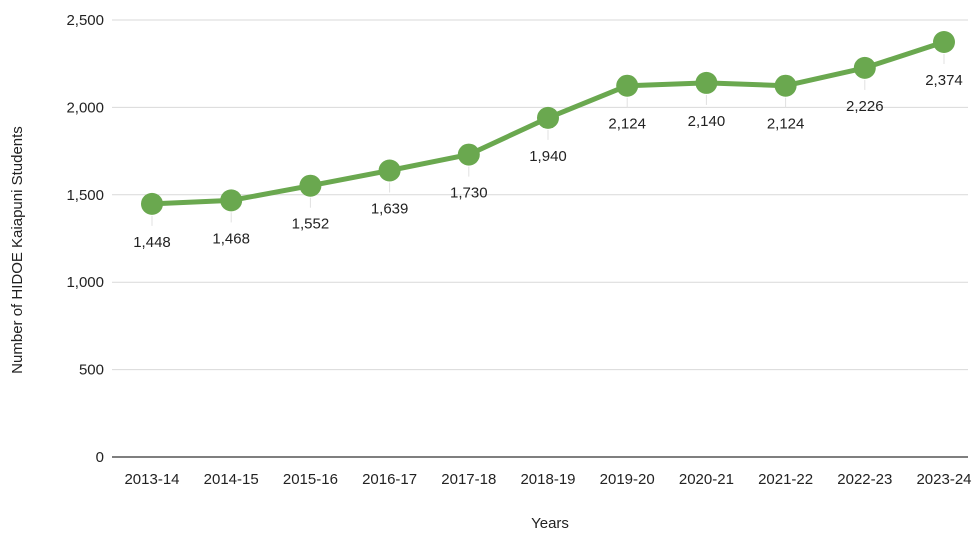 The height and width of the screenshot is (541, 977). Describe the element at coordinates (390, 209) in the screenshot. I see `data-label: 1,639` at that location.